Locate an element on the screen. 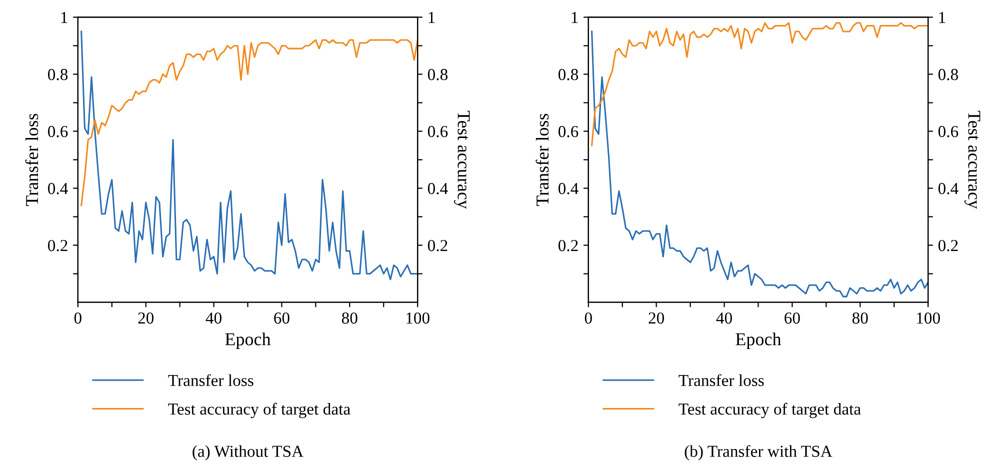  text: (a) Without TSA is located at coordinates (248, 452).